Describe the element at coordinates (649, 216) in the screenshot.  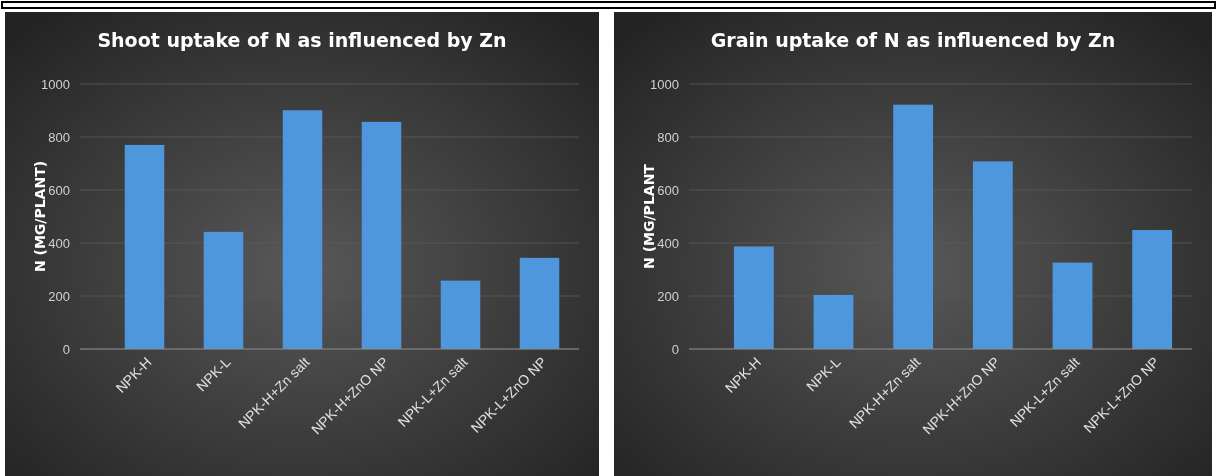
I see `y-axis-title: N (MG/PLANT` at that location.